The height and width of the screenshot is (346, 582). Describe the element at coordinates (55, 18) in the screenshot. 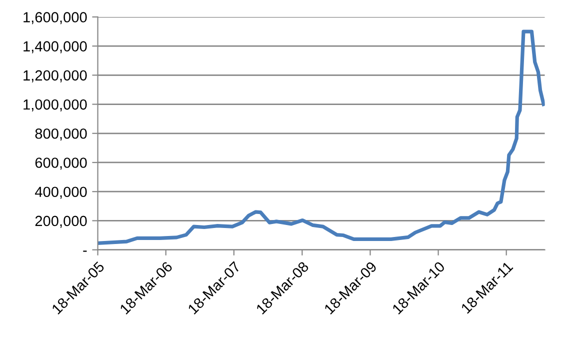

I see `y-tick-label: 1,600,000` at that location.